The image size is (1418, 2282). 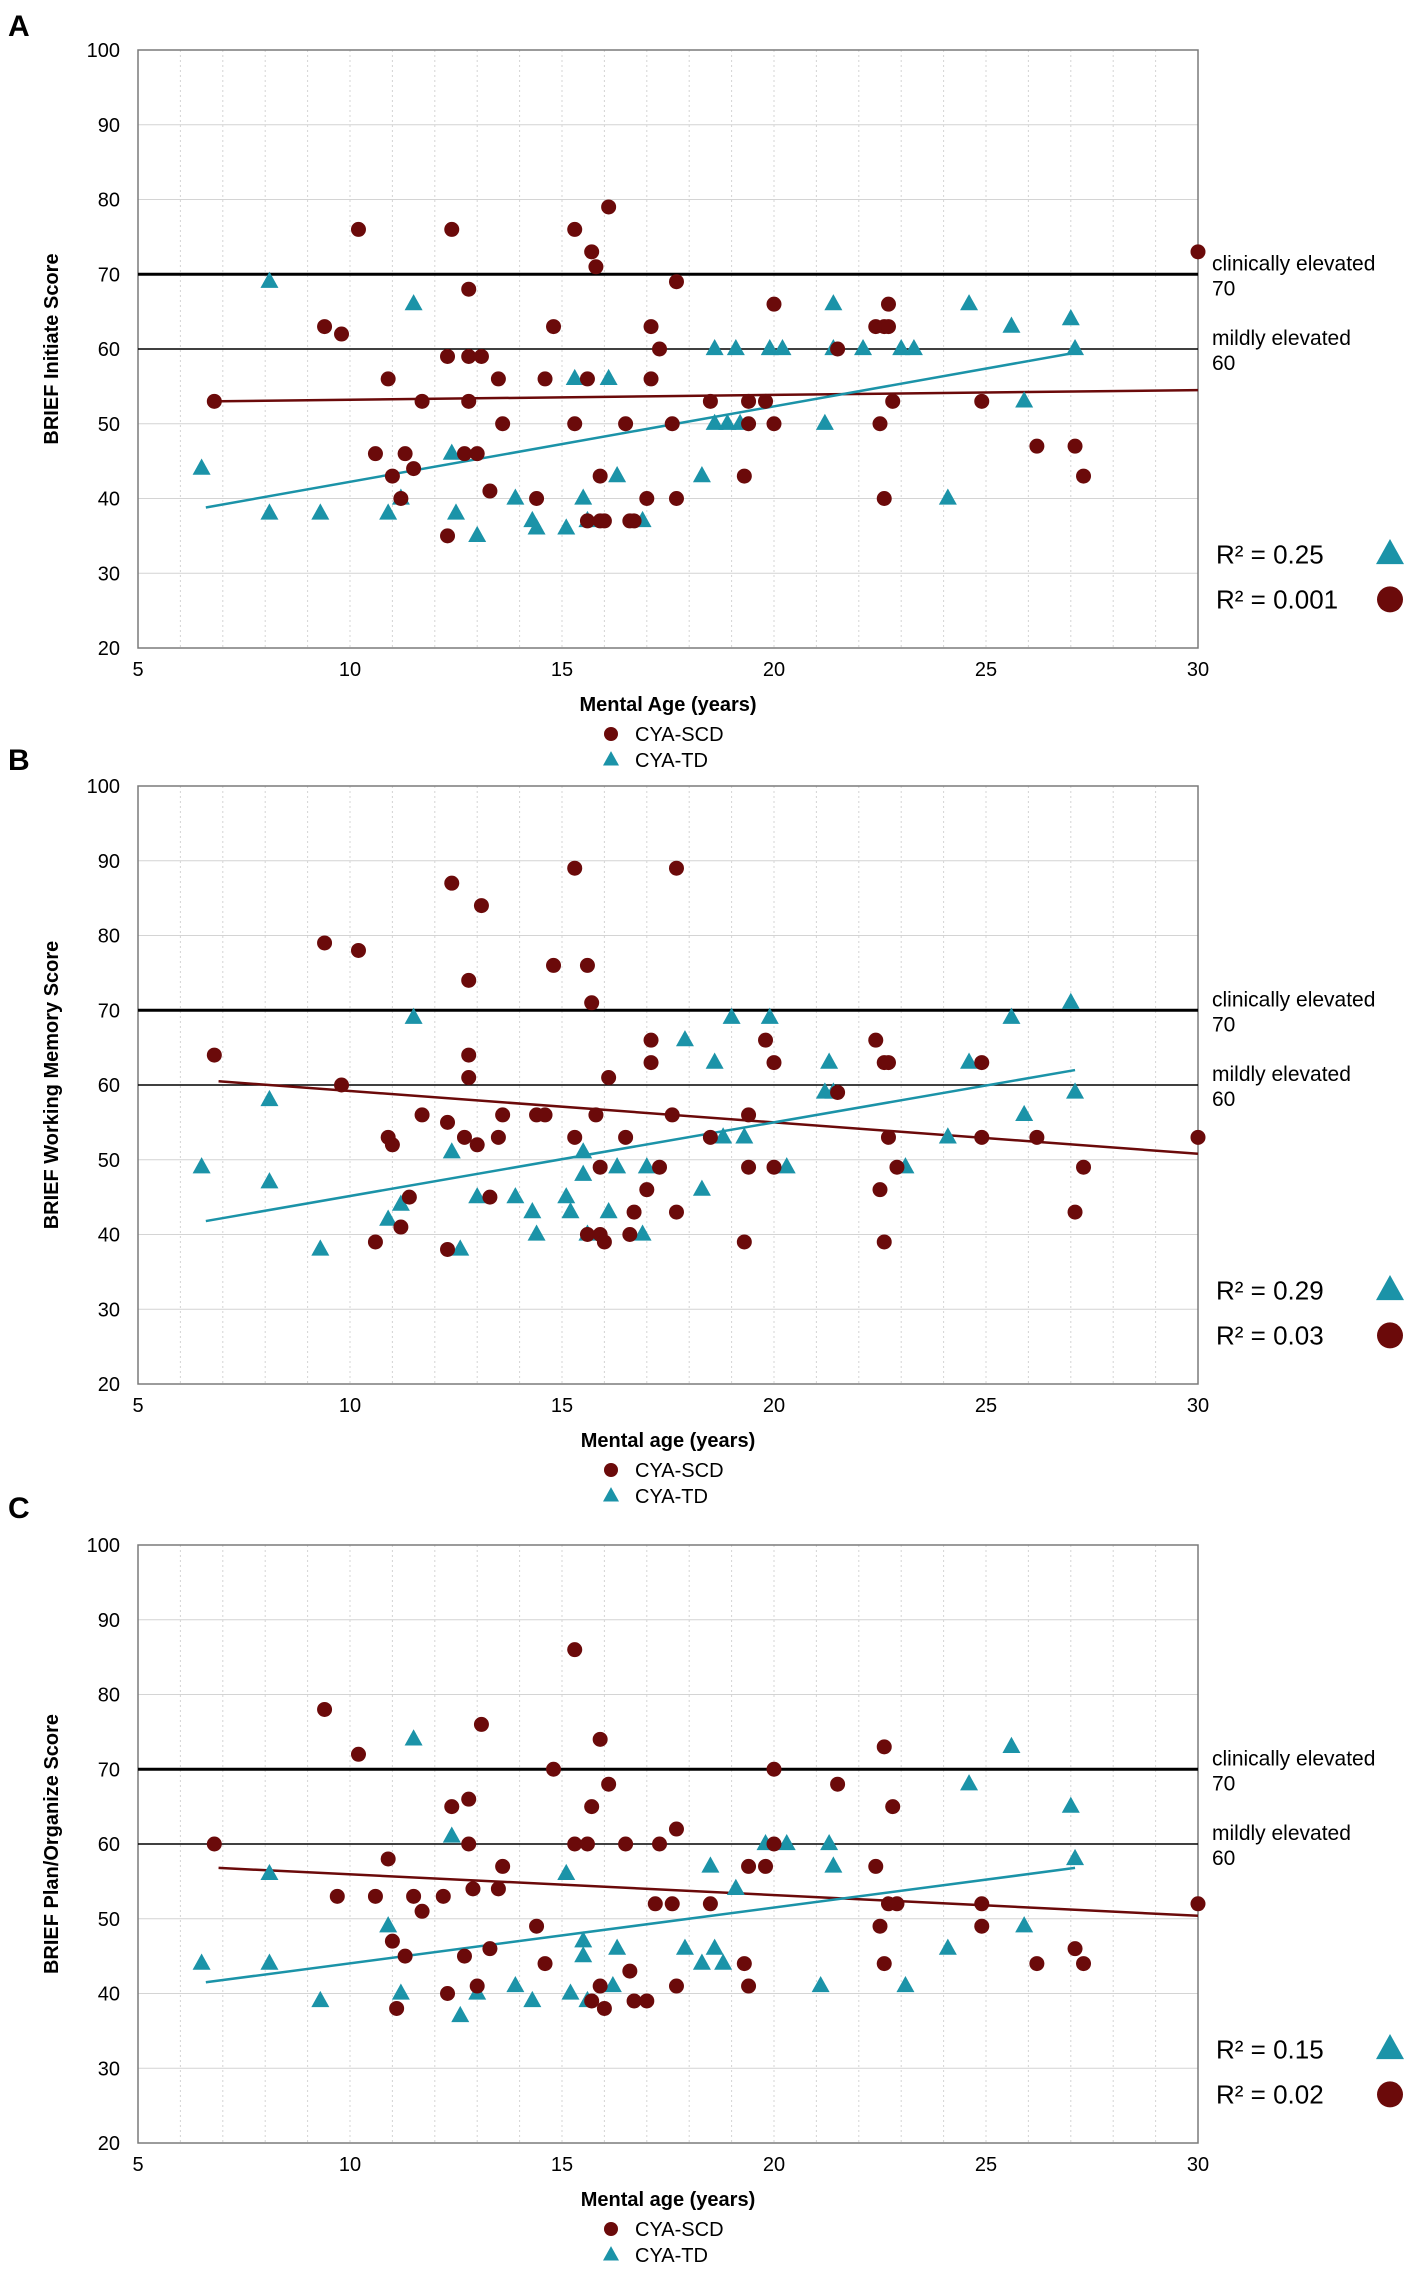 I want to click on x-tick-label: 10, so click(x=350, y=670).